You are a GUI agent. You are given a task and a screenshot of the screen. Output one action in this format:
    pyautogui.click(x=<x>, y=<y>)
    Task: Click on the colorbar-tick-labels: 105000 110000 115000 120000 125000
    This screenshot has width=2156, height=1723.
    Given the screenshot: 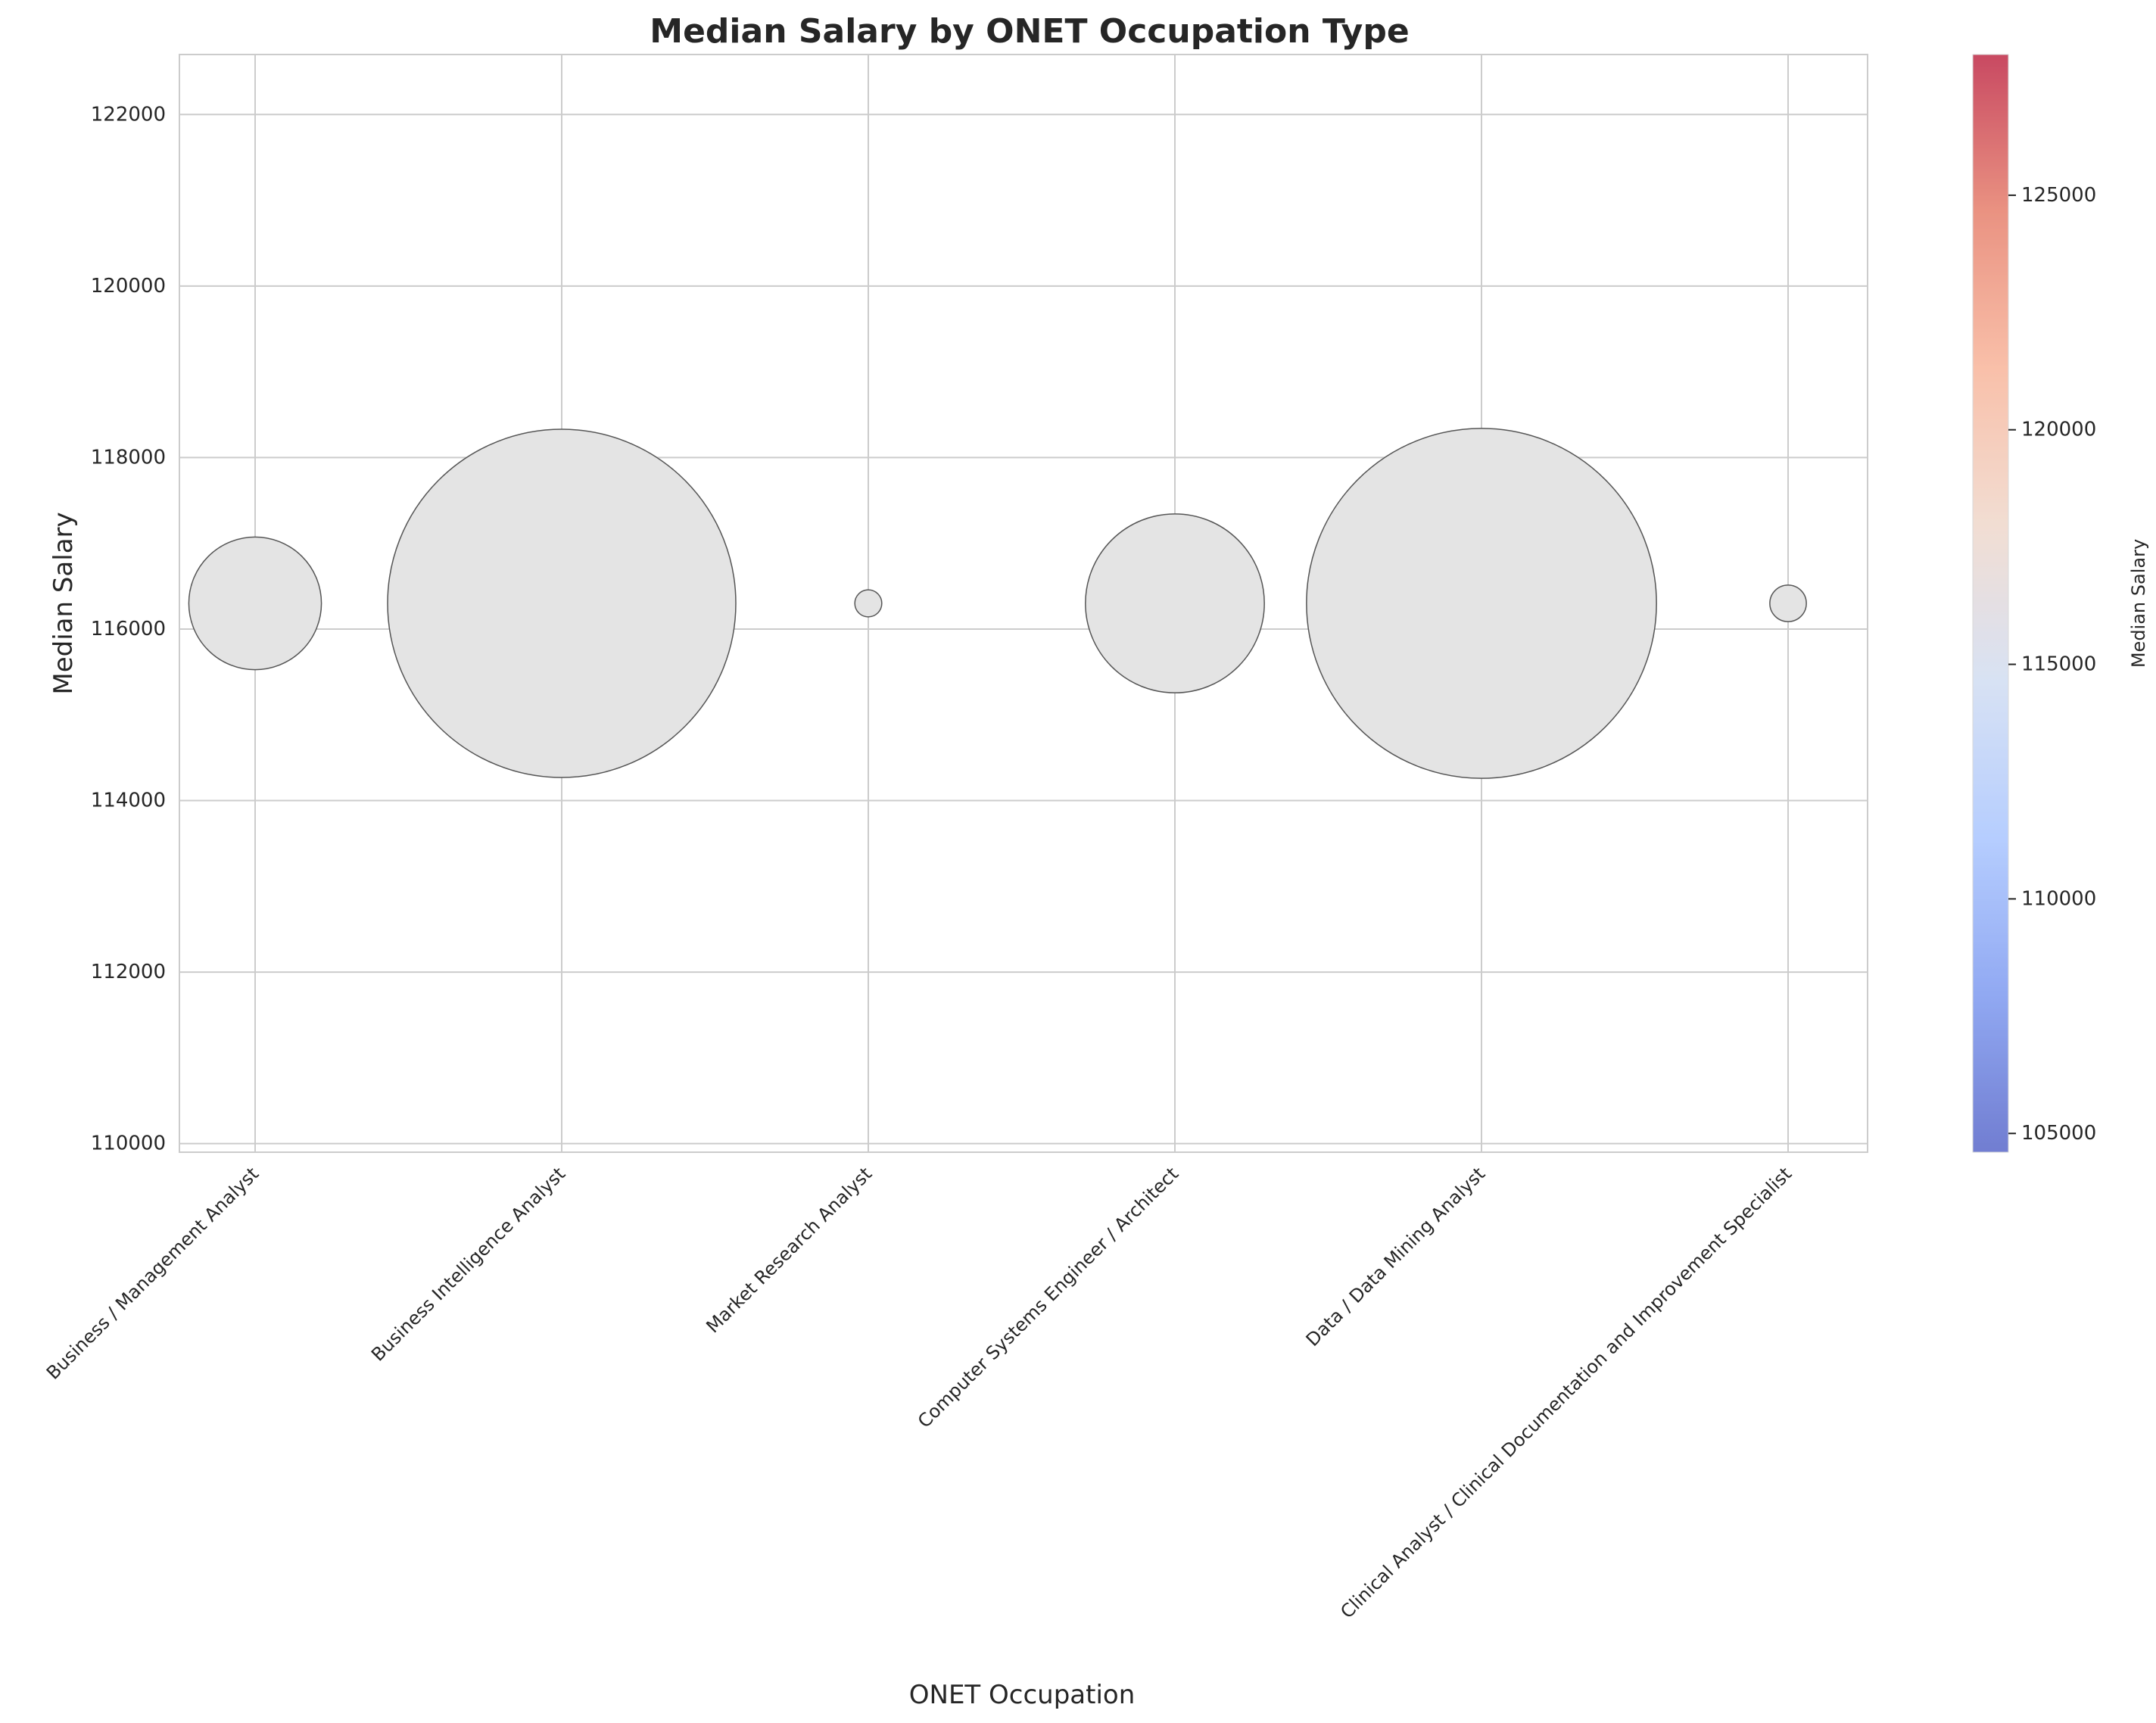 What is the action you would take?
    pyautogui.click(x=2052, y=664)
    